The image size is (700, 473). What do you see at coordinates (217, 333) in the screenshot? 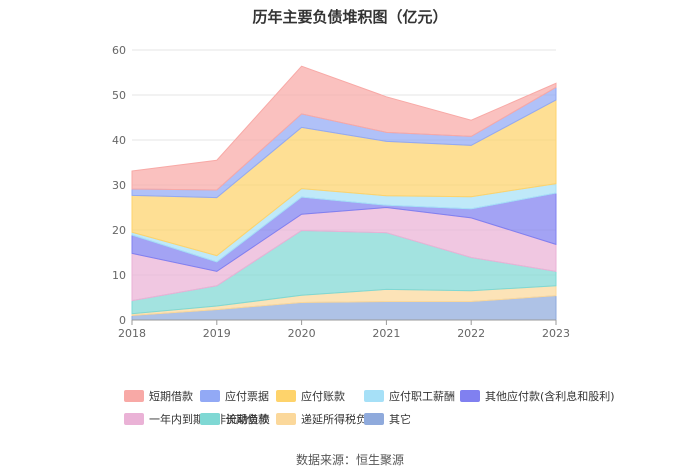
I see `x-tick-label: 2019` at bounding box center [217, 333].